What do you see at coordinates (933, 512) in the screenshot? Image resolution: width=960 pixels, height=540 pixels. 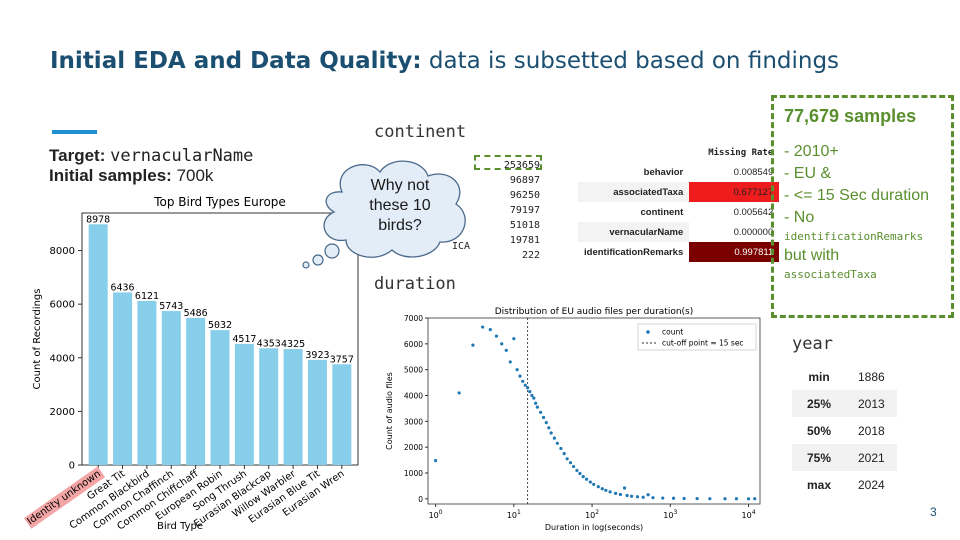 I see `page-number: 3` at bounding box center [933, 512].